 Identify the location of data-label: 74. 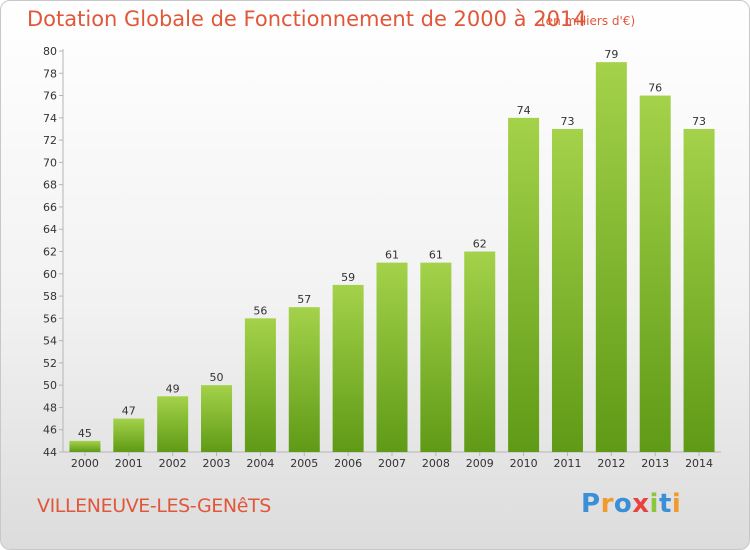
(524, 110).